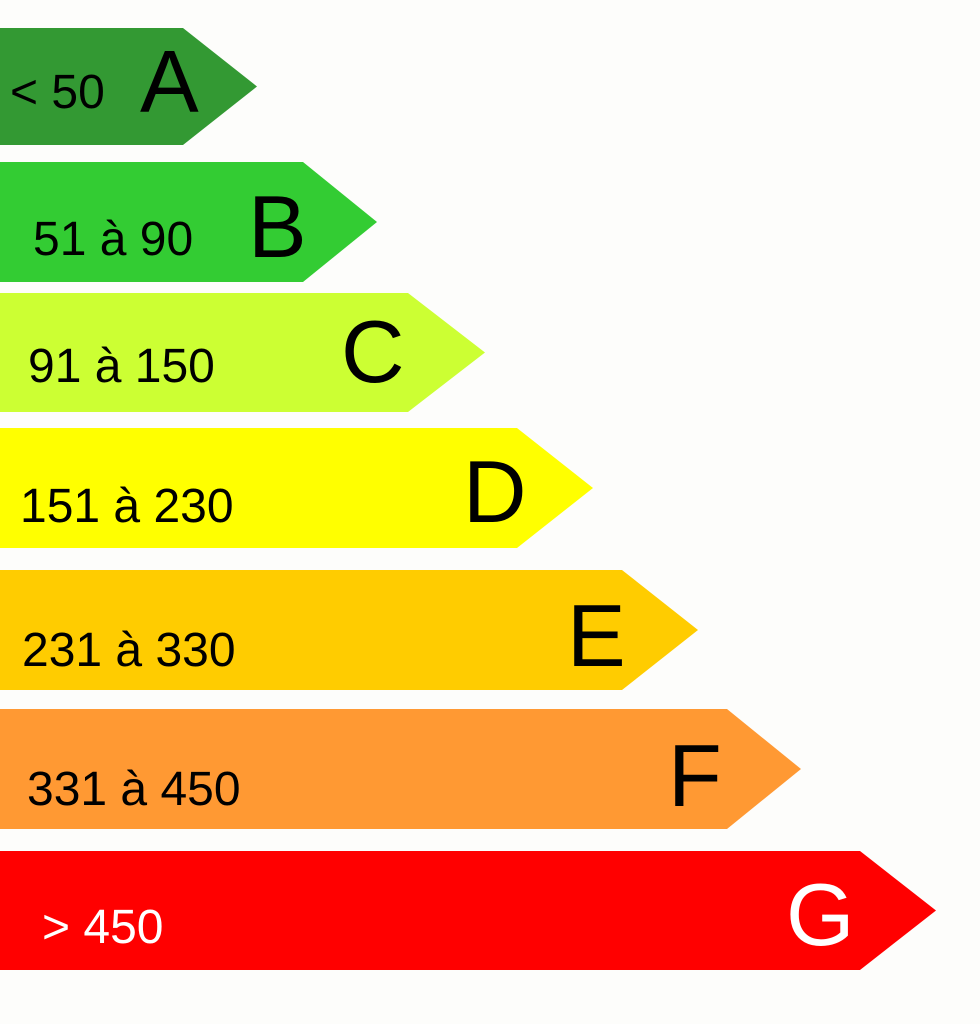 The width and height of the screenshot is (980, 1024). Describe the element at coordinates (495, 491) in the screenshot. I see `band-letter: D` at that location.